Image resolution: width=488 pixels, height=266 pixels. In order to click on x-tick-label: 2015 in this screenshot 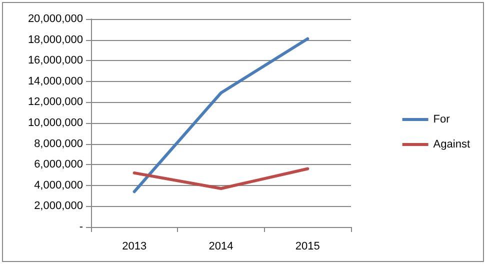, I will do `click(307, 246)`.